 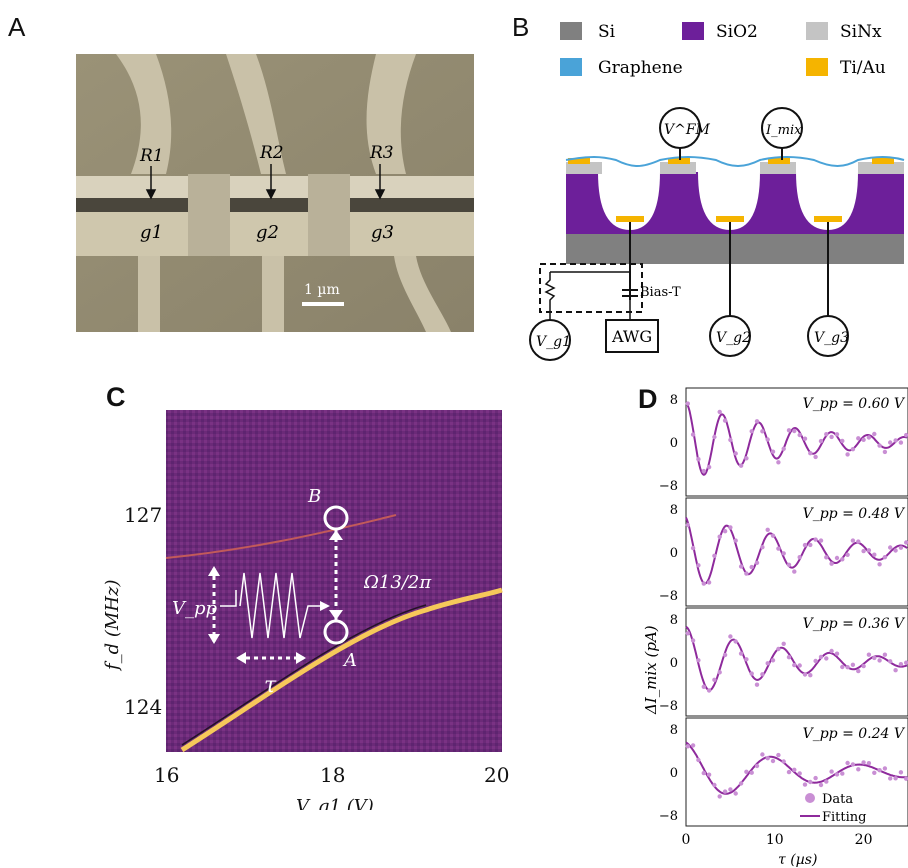 I want to click on probe-imix: I_mix, so click(x=783, y=130).